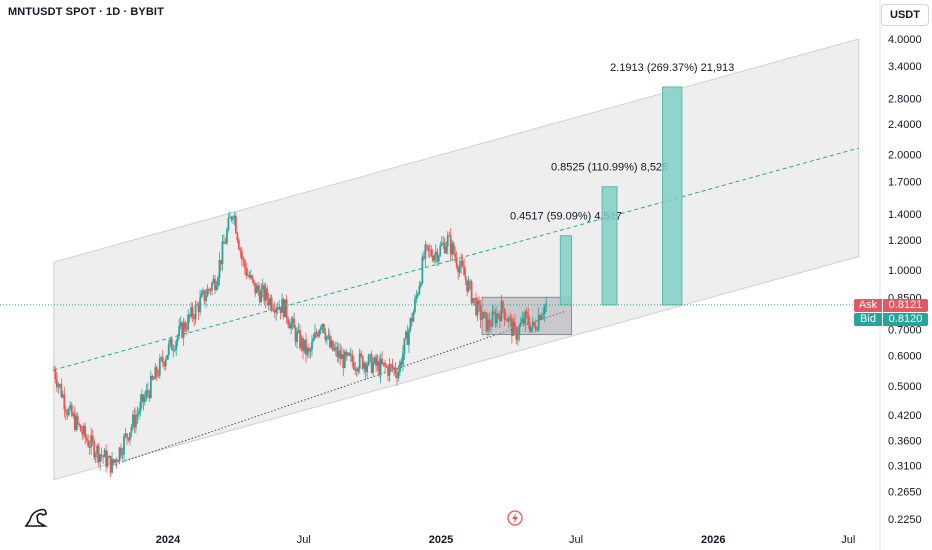  What do you see at coordinates (905, 416) in the screenshot?
I see `y-tick-label: 0.4200` at bounding box center [905, 416].